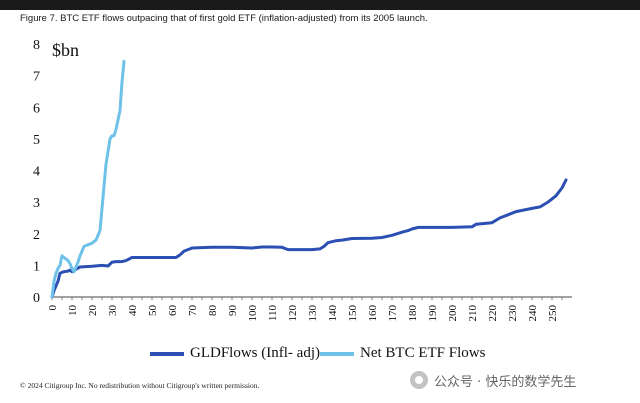  What do you see at coordinates (313, 313) in the screenshot?
I see `x-tick-label: 130` at bounding box center [313, 313].